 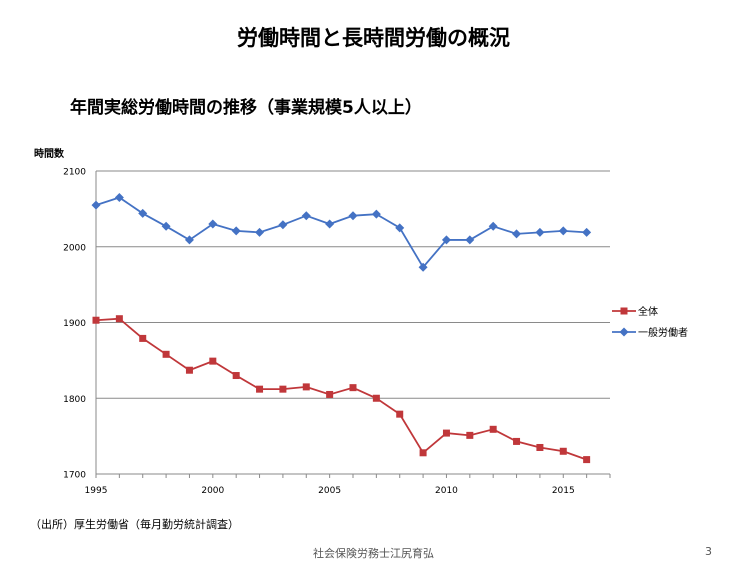 What do you see at coordinates (74, 324) in the screenshot?
I see `y-tick-label: 1900` at bounding box center [74, 324].